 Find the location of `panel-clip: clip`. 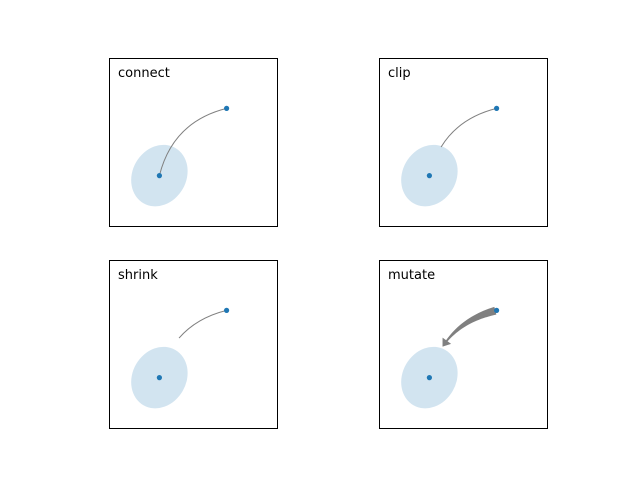

panel-clip: clip is located at coordinates (463, 142).